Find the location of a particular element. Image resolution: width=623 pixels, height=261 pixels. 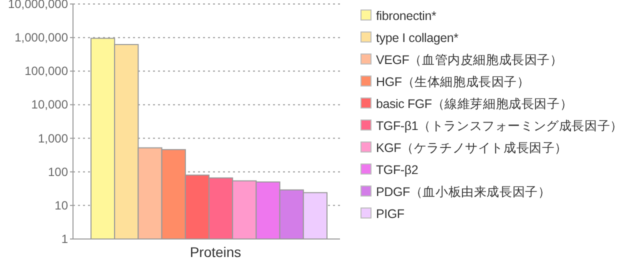

y-tick-label: 1,000,000 is located at coordinates (41, 37).